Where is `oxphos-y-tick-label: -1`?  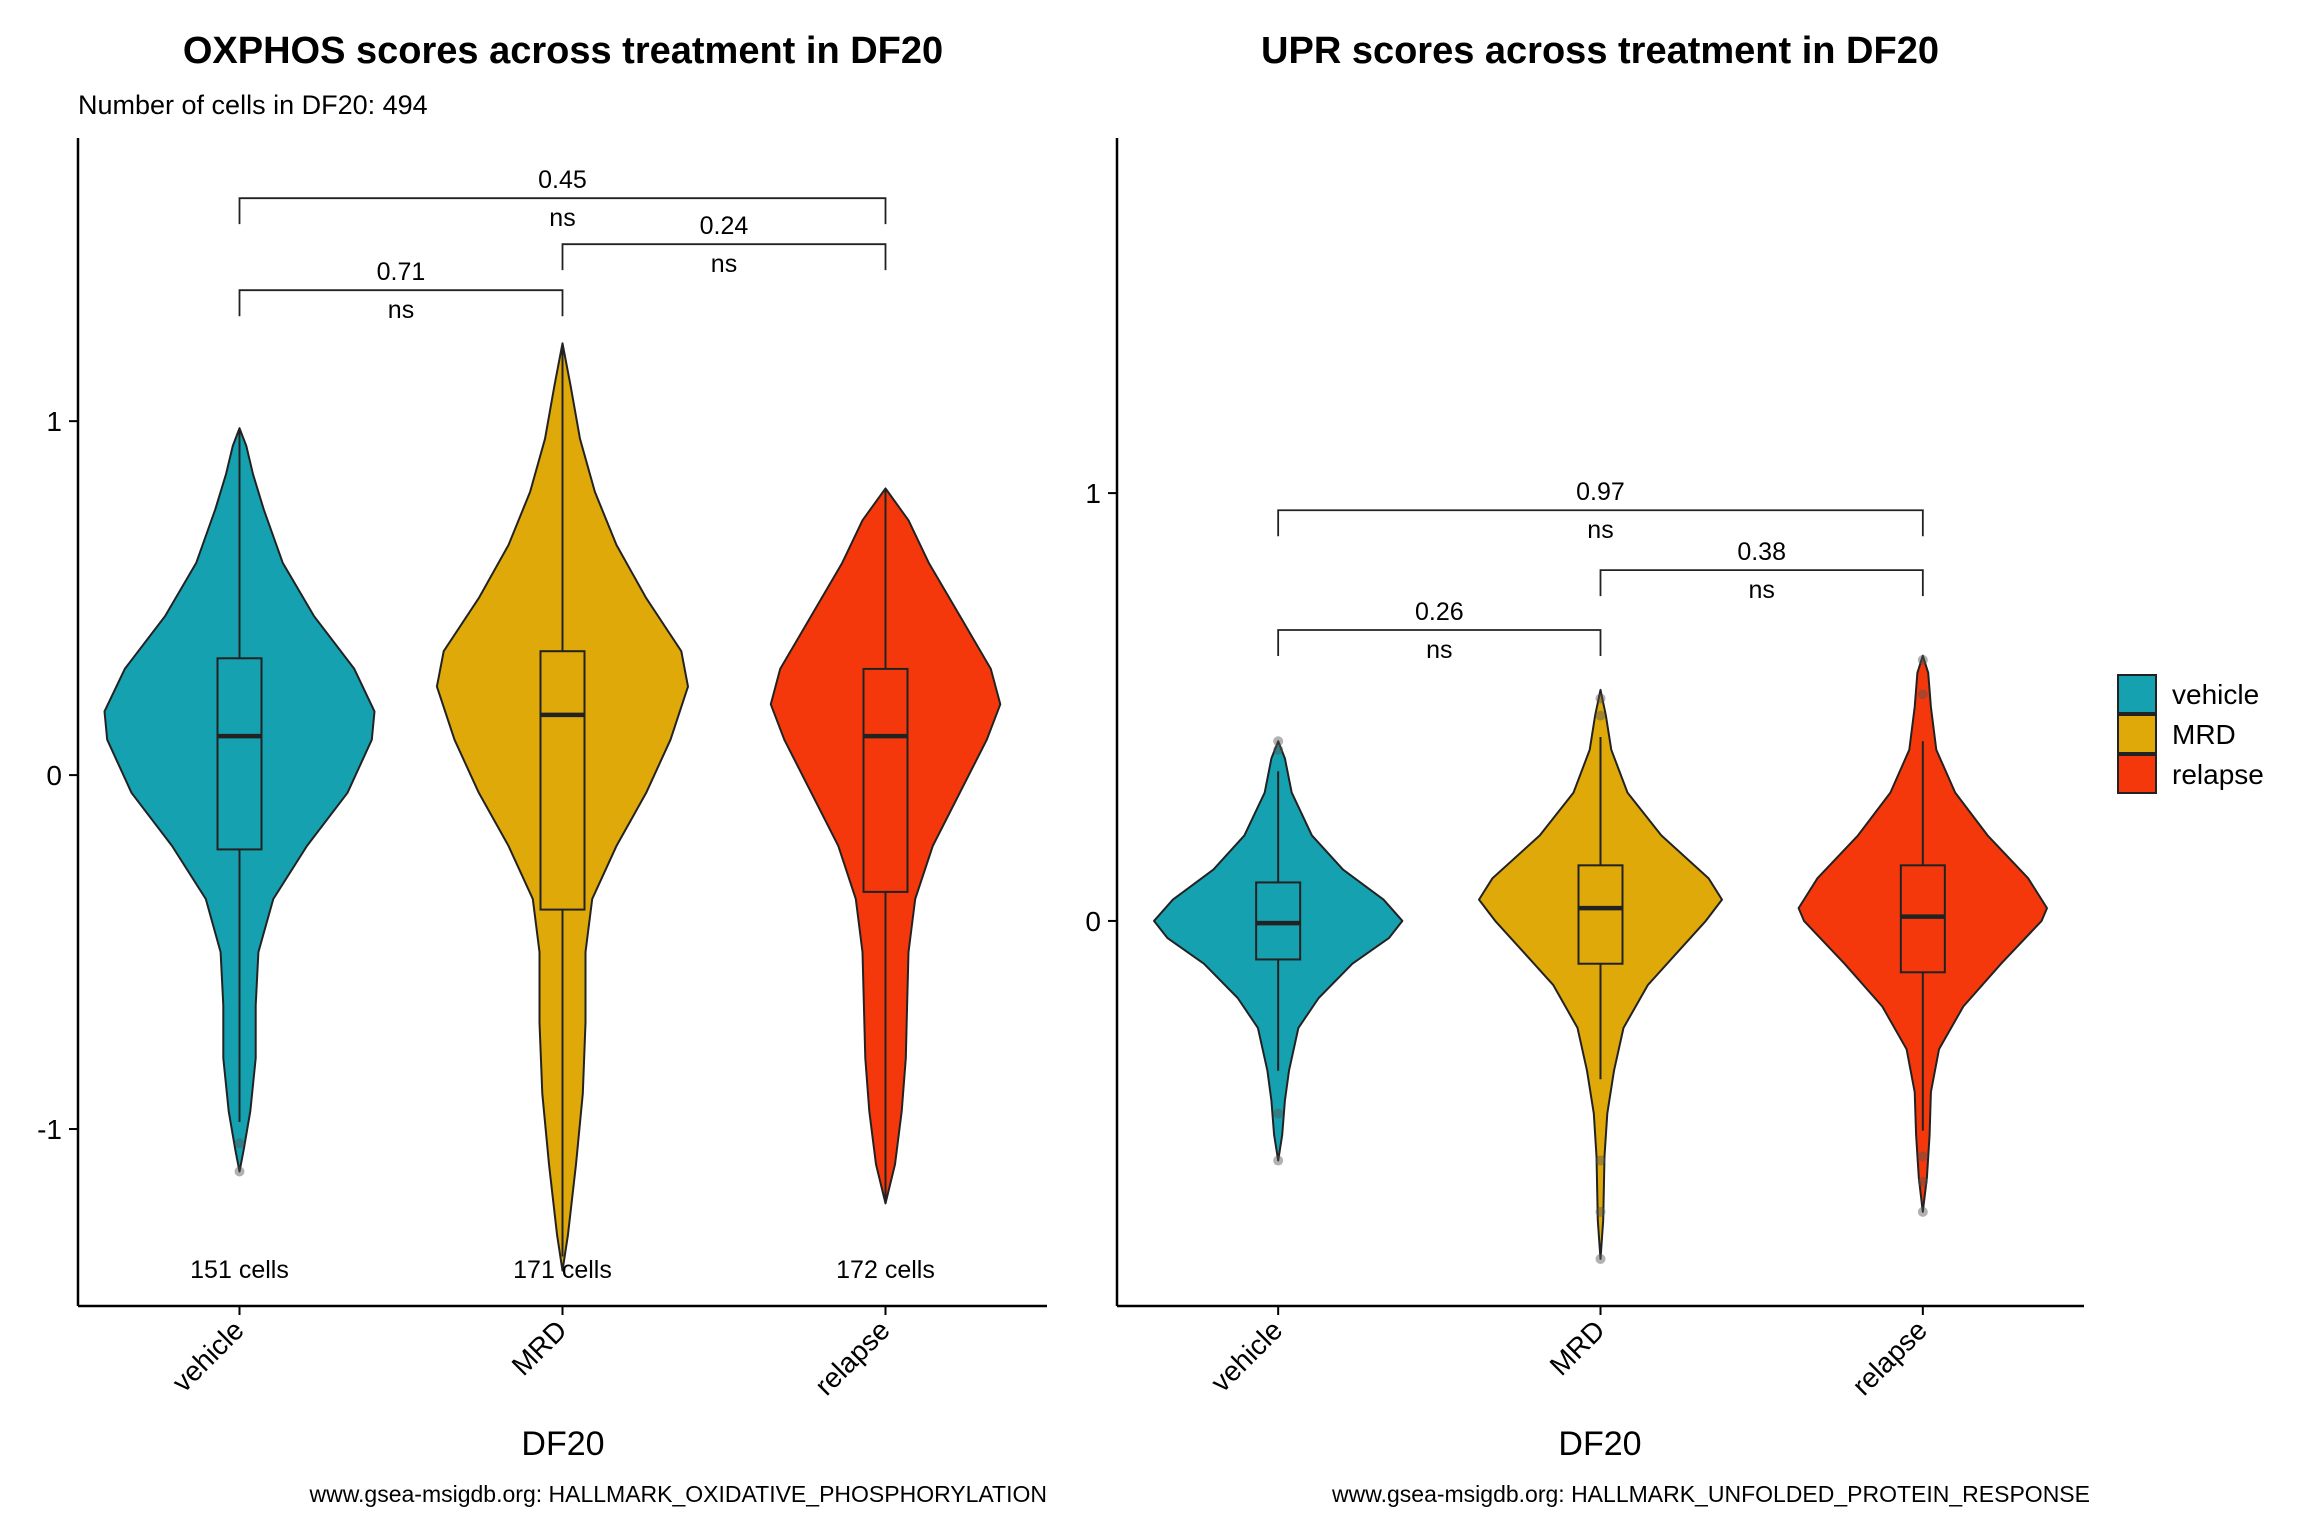
oxphos-y-tick-label: -1 is located at coordinates (49, 1129).